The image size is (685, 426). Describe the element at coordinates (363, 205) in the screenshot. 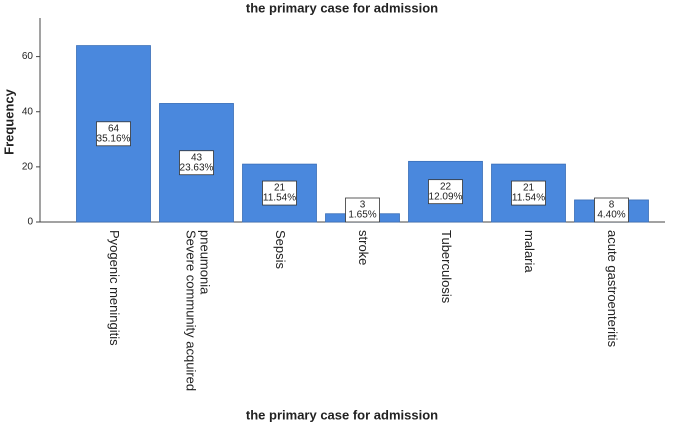

I see `data-label: 3` at that location.